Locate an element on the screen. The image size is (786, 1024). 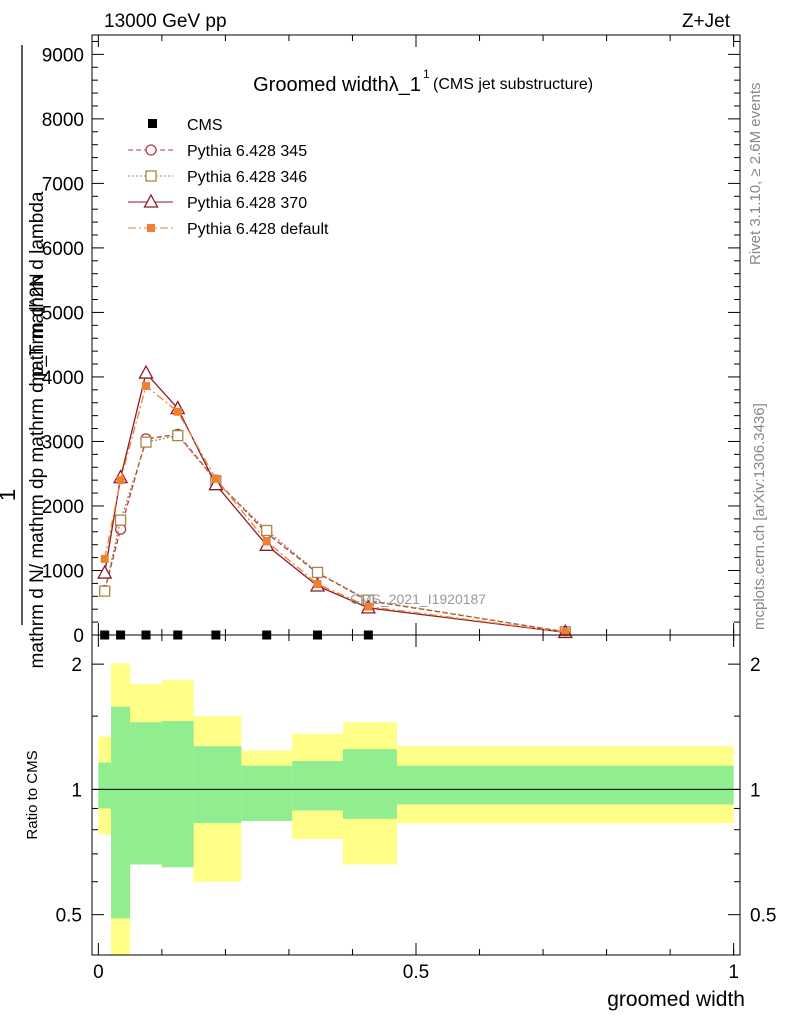
y-label-numerator-text: mathrm d^2N is located at coordinates (37, 329).